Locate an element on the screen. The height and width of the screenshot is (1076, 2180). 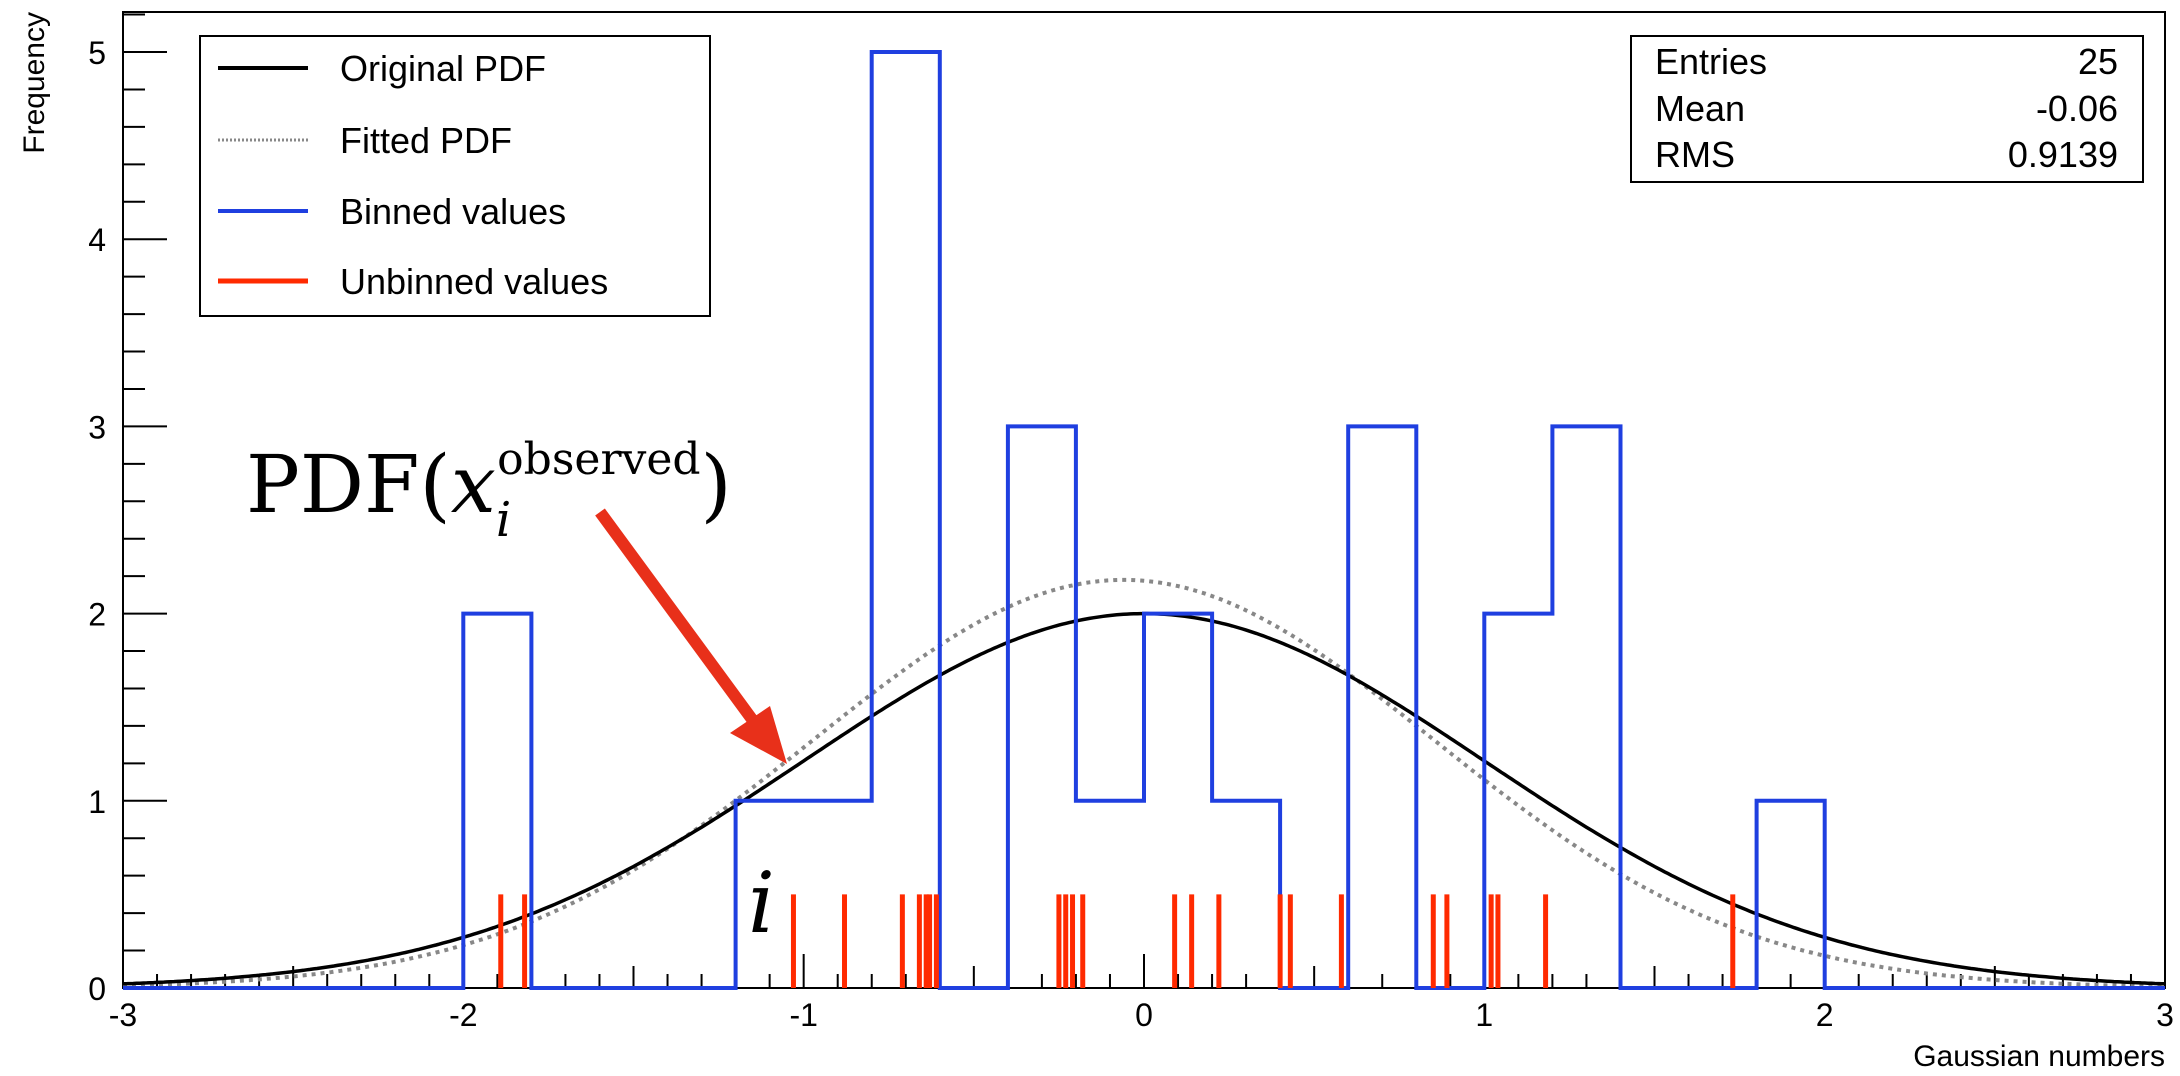
legend-box is located at coordinates (455, 176).